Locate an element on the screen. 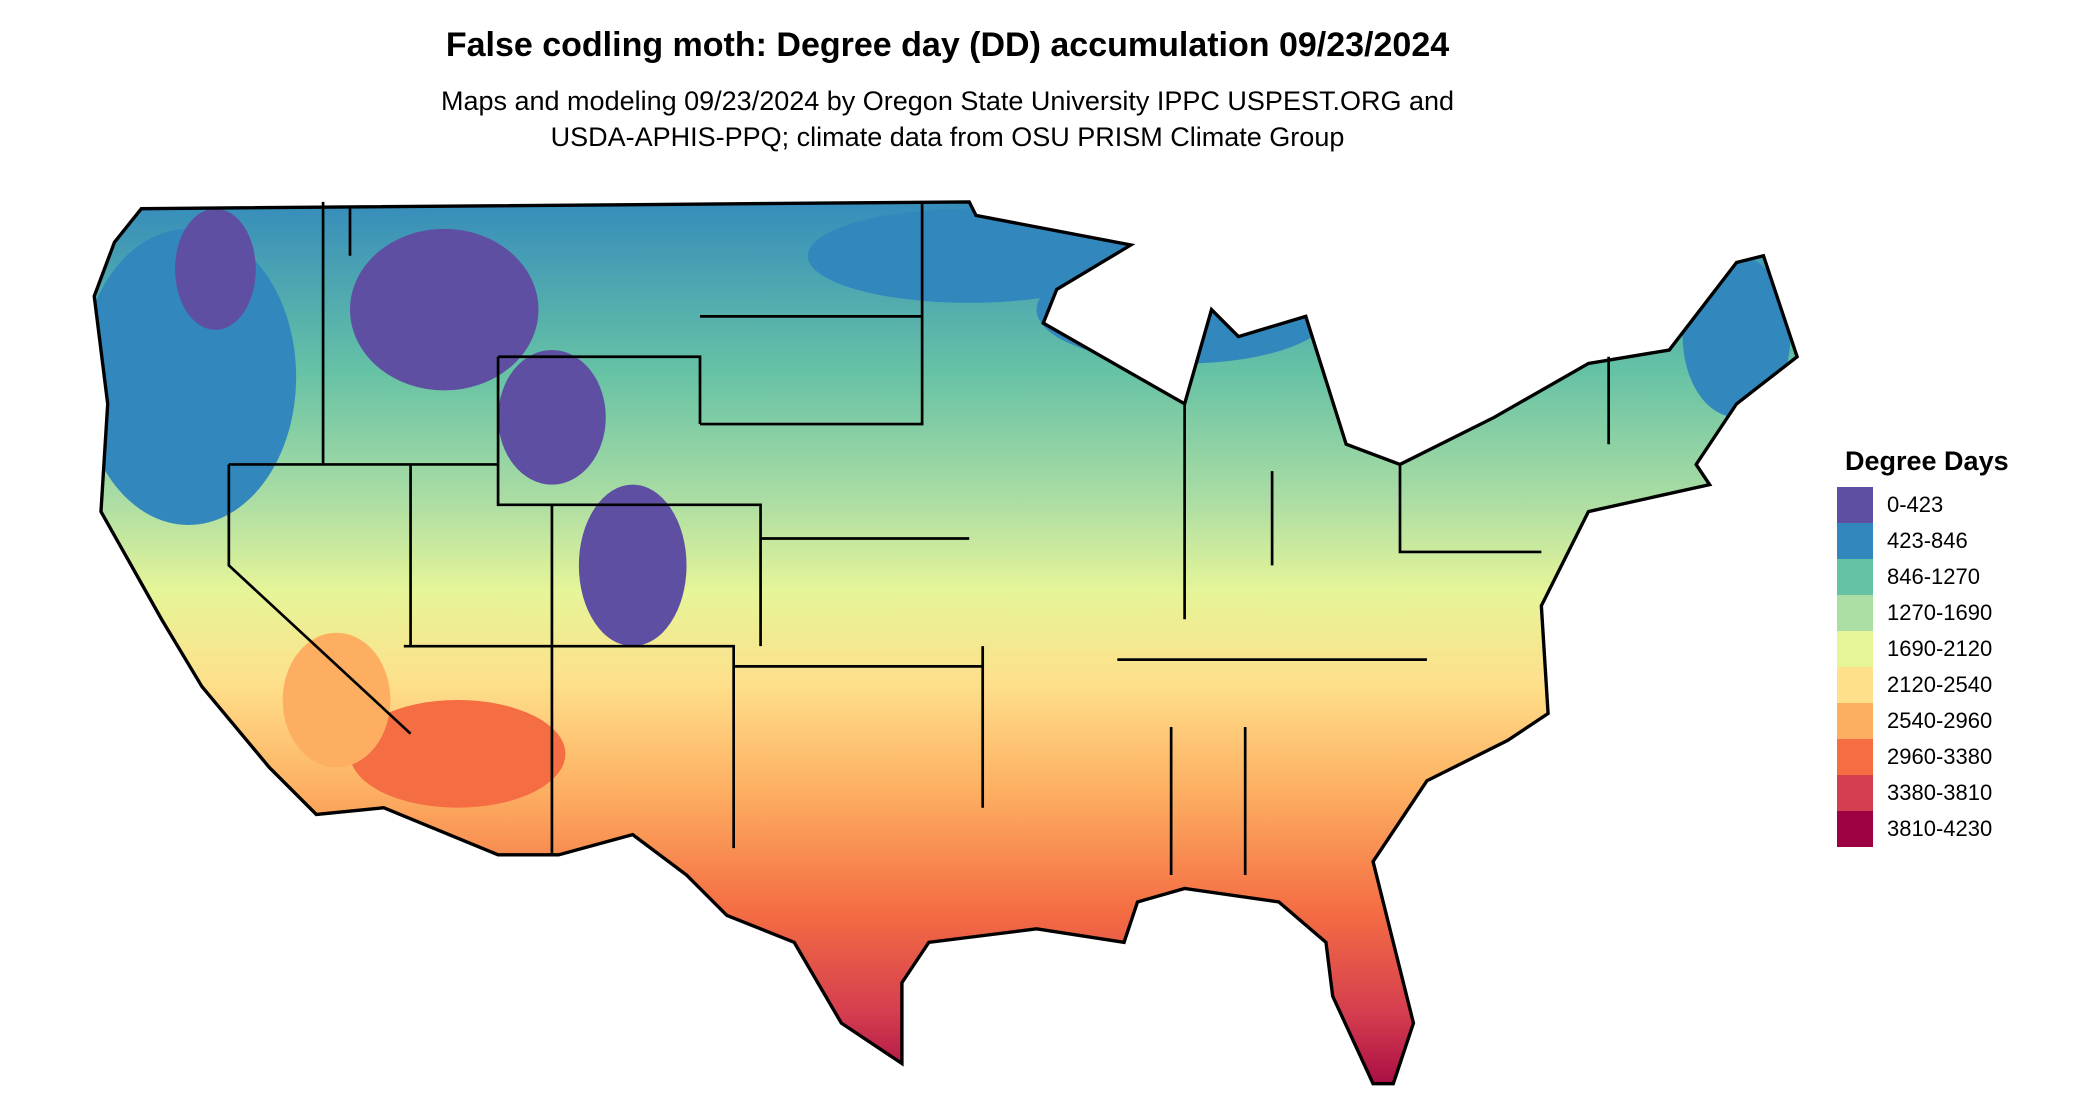  legend-label: 423-846 is located at coordinates (1927, 540).